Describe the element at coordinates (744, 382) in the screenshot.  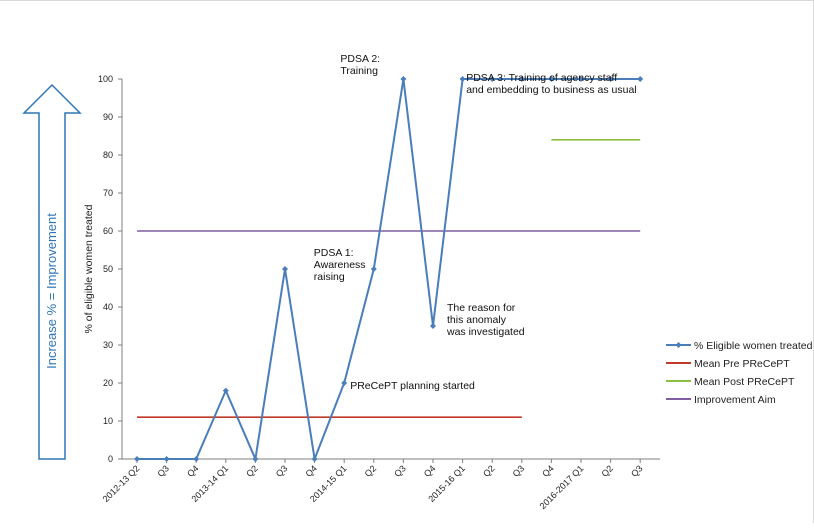
I see `legend-label: Mean Post PReCePT` at that location.